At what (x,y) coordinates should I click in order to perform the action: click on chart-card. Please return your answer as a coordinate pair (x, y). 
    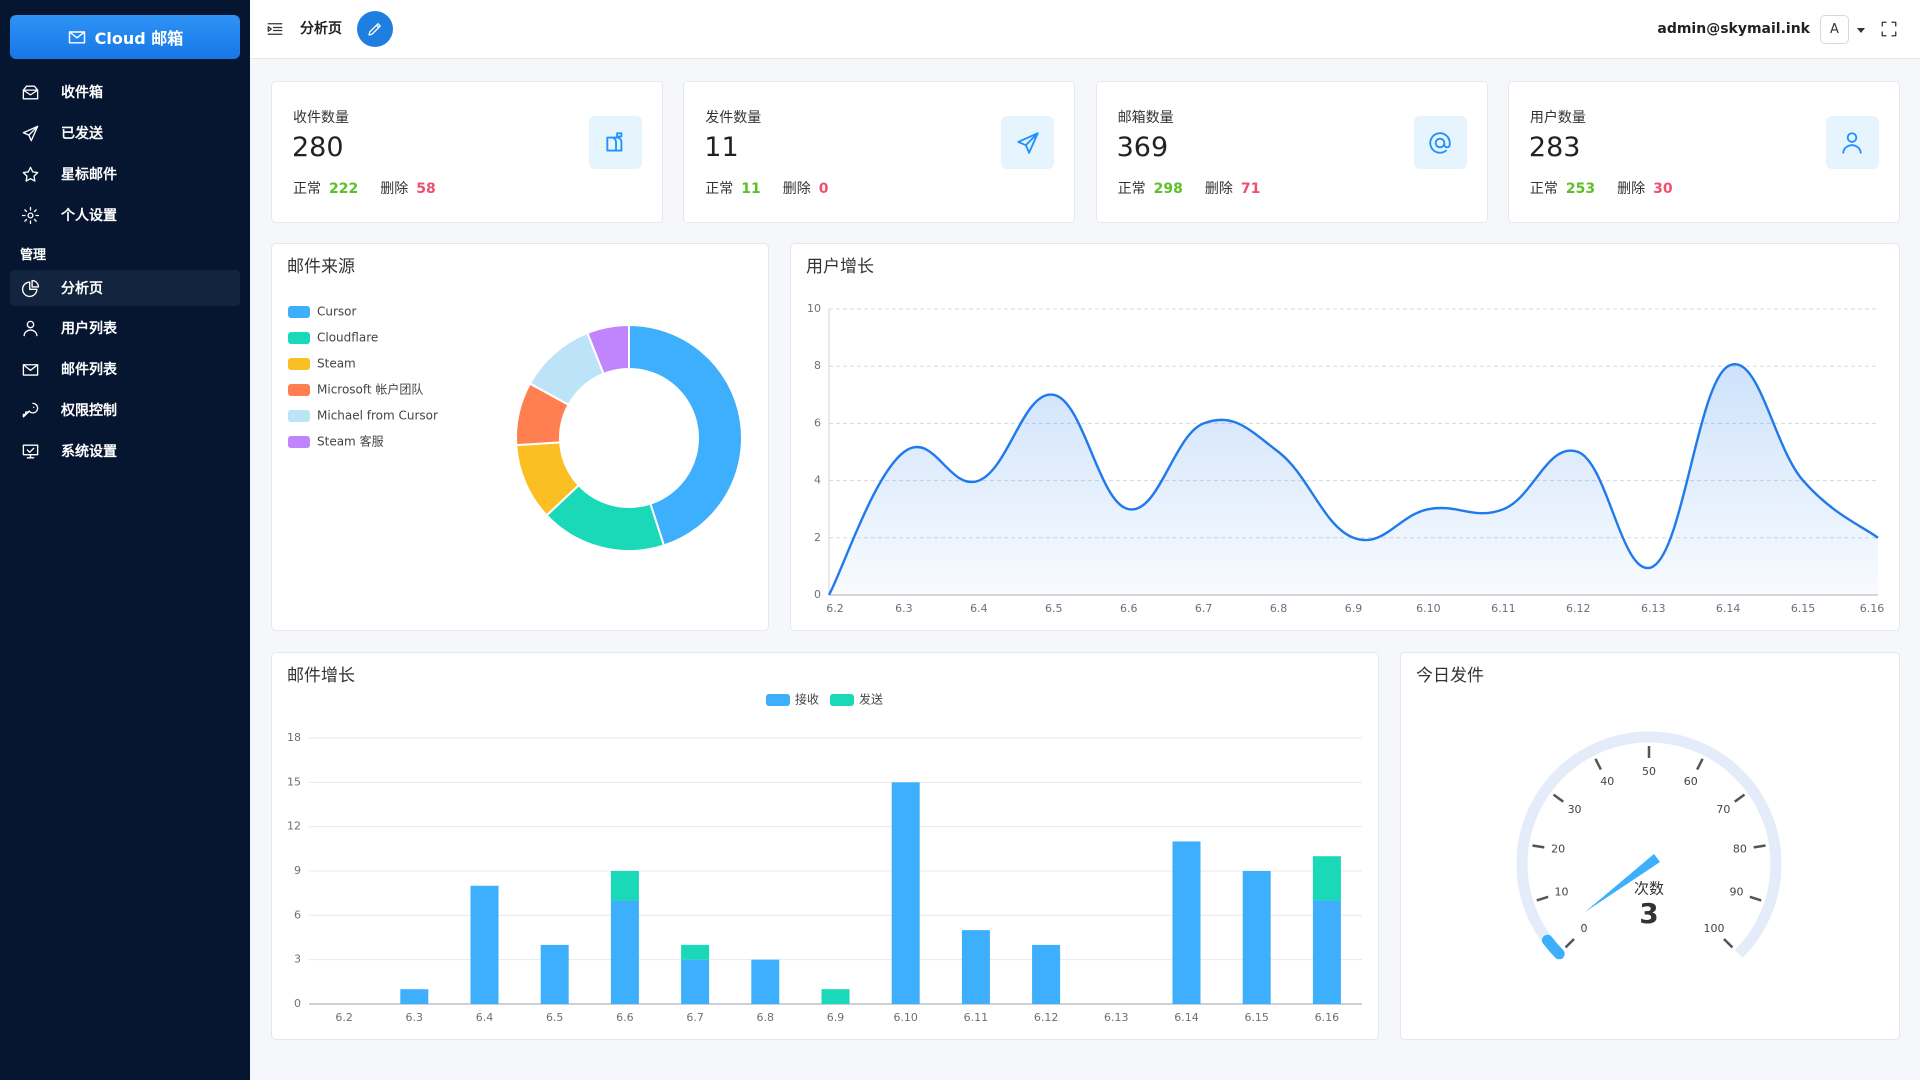
    Looking at the image, I should click on (1650, 846).